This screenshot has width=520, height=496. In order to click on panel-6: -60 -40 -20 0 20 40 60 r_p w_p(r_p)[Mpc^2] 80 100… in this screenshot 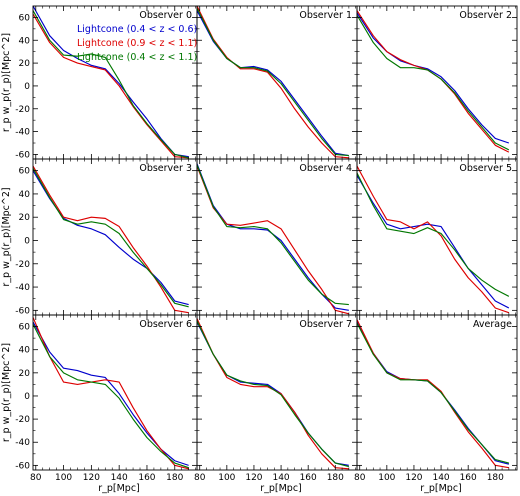, I will do `click(99, 404)`.